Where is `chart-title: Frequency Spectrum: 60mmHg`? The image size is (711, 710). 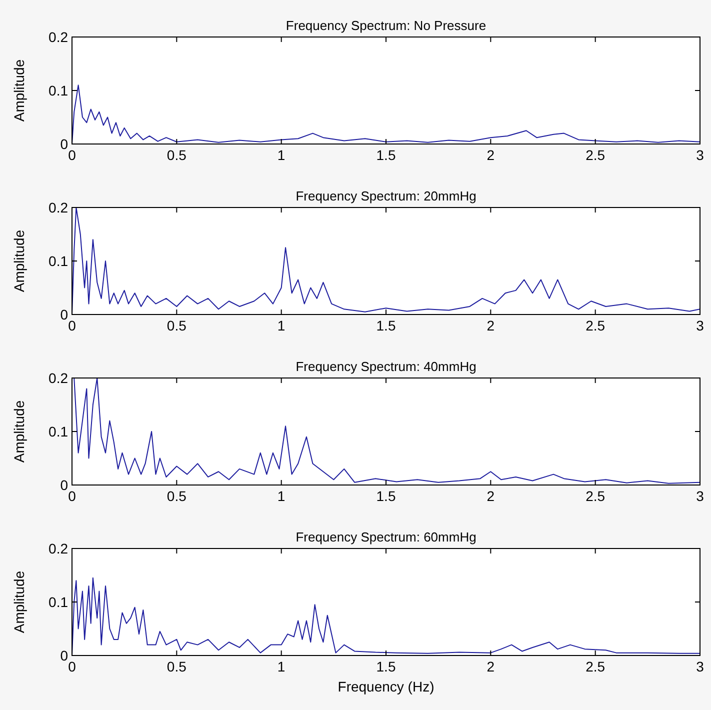 chart-title: Frequency Spectrum: 60mmHg is located at coordinates (386, 537).